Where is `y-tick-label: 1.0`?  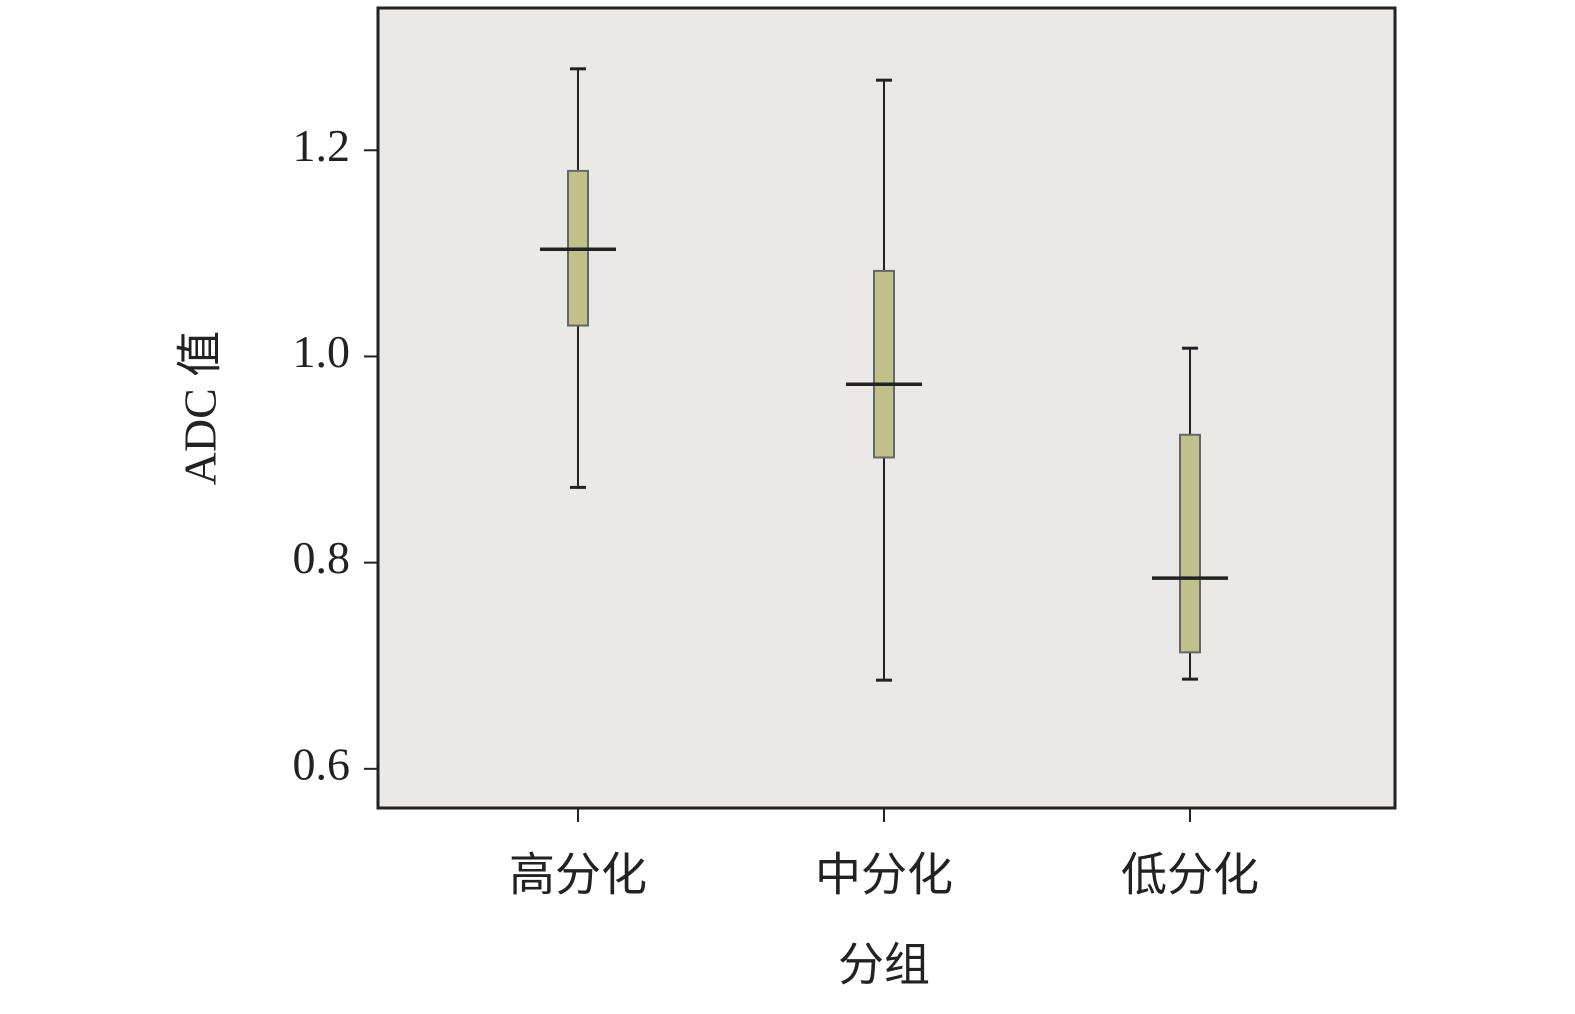
y-tick-label: 1.0 is located at coordinates (322, 351).